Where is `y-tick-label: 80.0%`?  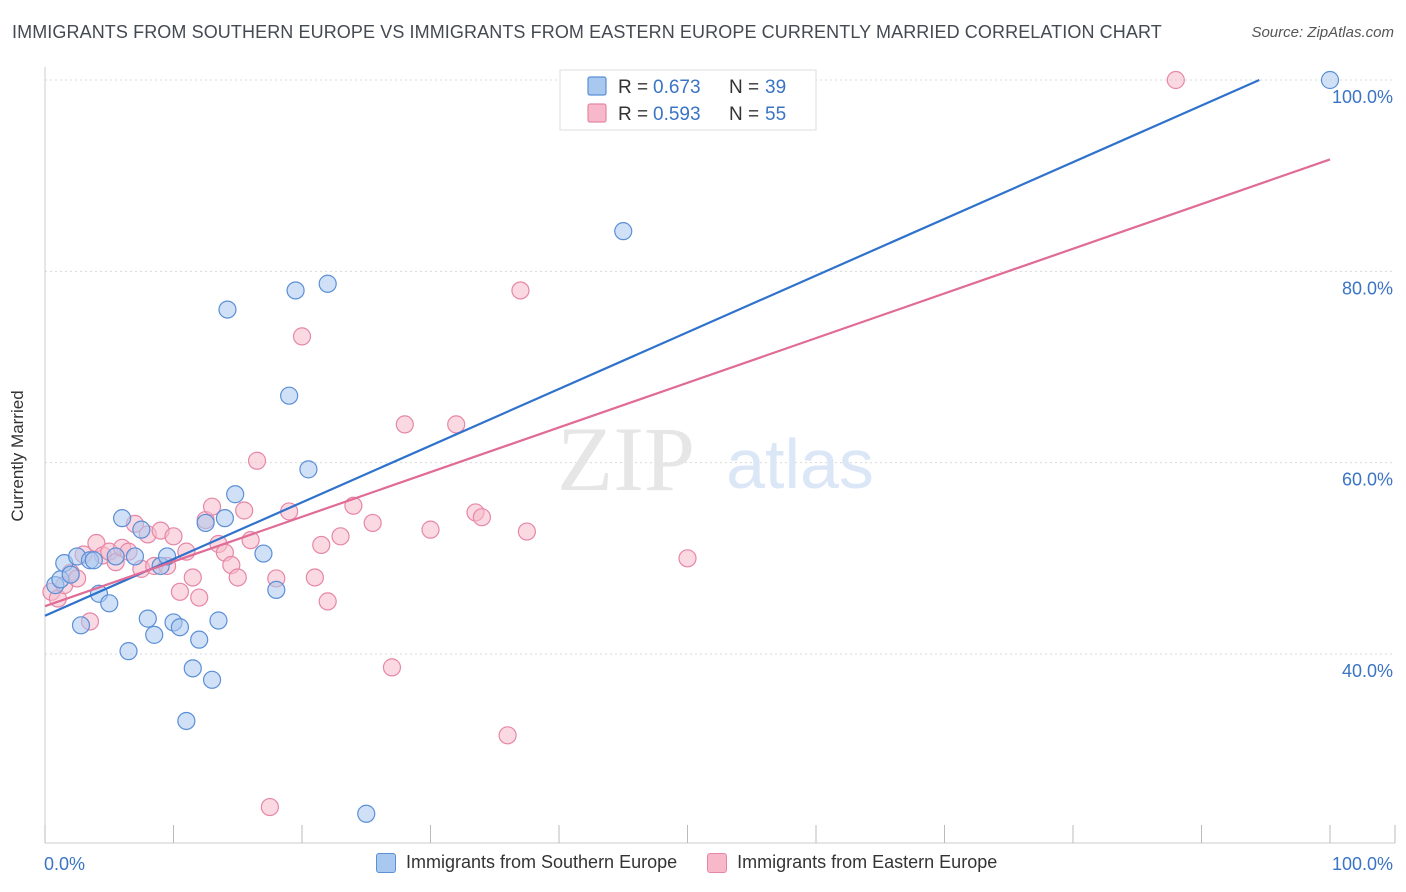
y-tick-label: 80.0% is located at coordinates (1367, 288).